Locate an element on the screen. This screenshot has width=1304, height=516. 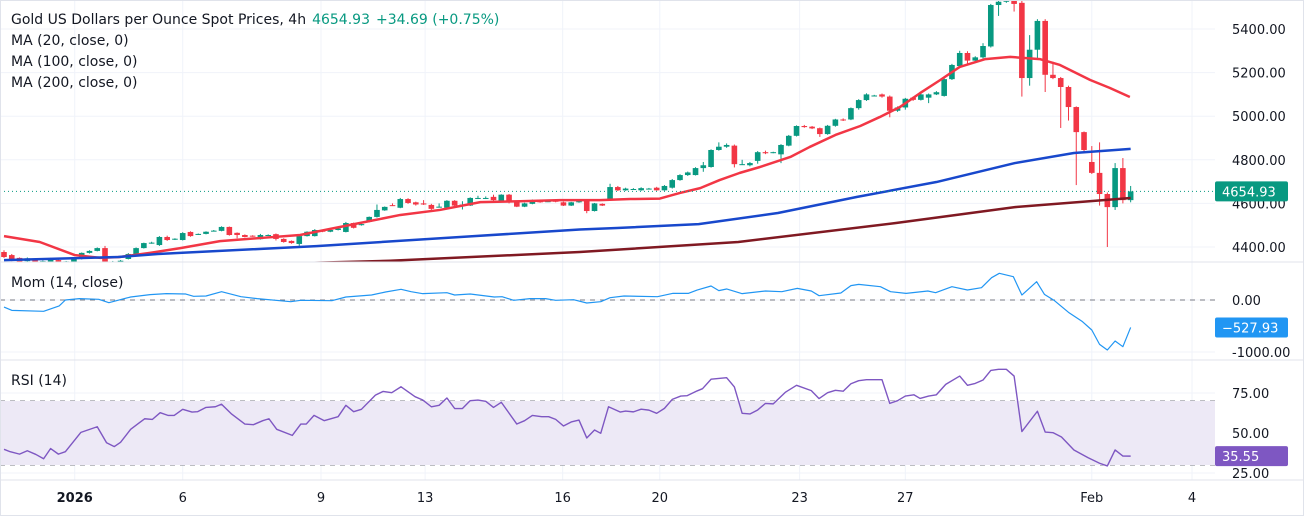
momentum-pane is located at coordinates (567, 311).